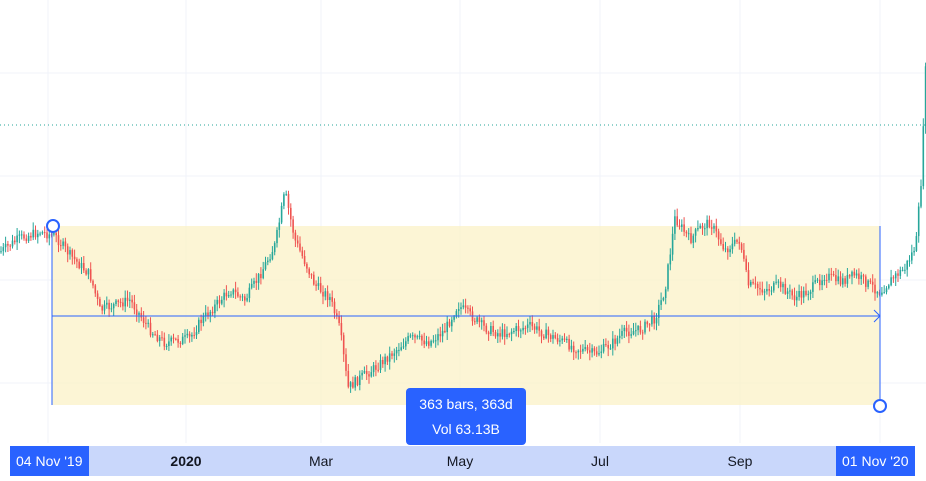  I want to click on x-tick-mar: Mar, so click(321, 461).